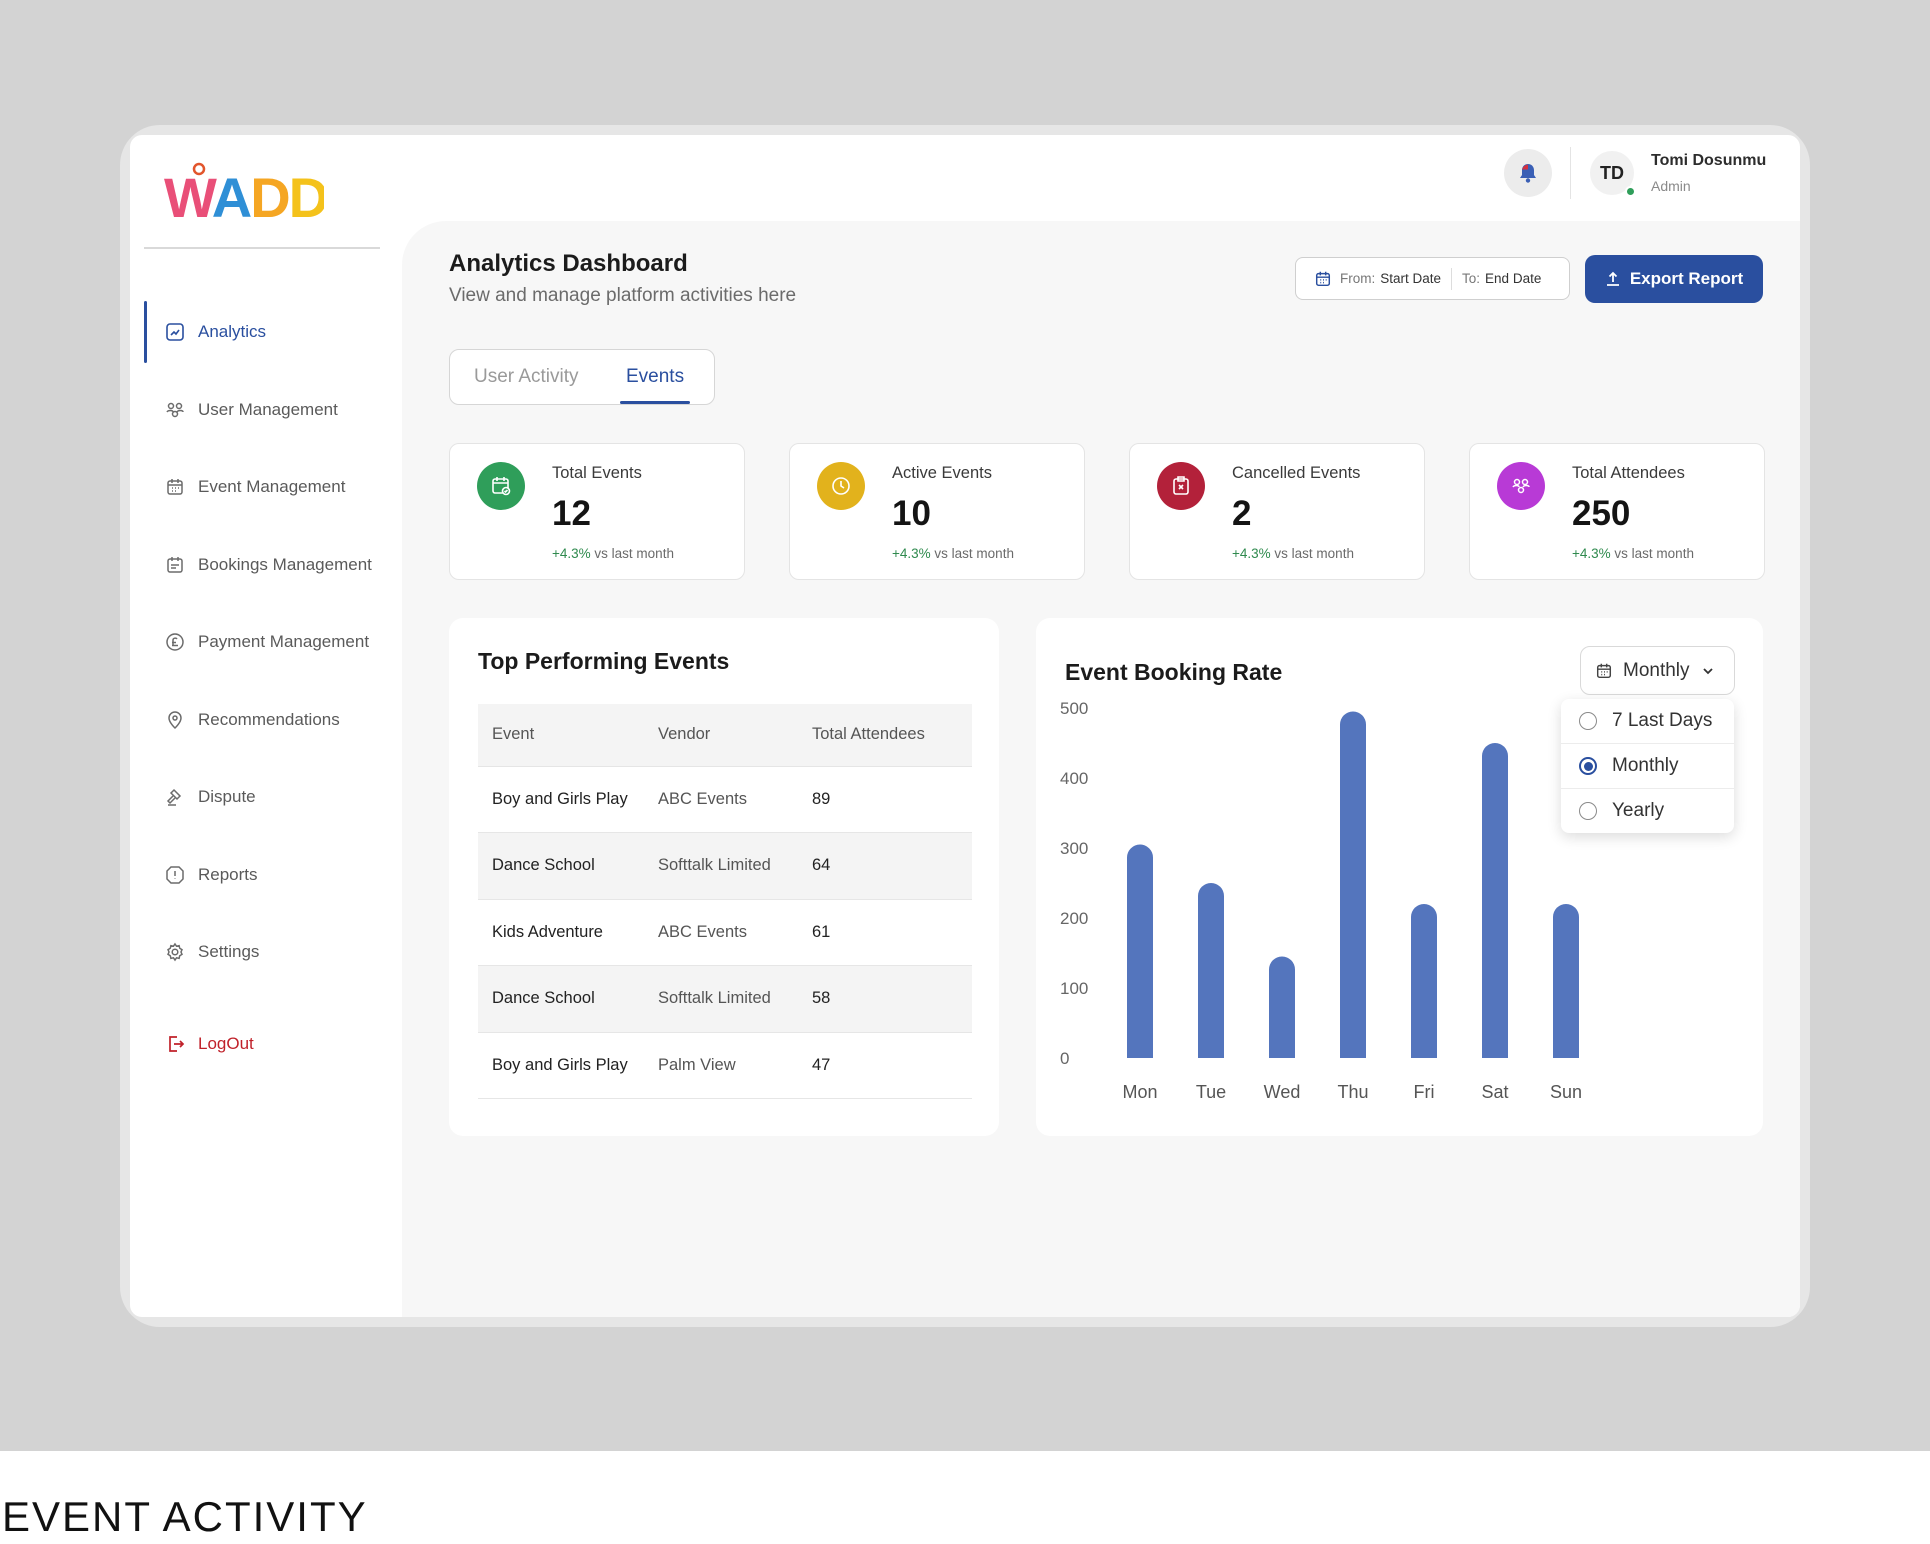 This screenshot has height=1544, width=1930. What do you see at coordinates (1657, 670) in the screenshot?
I see `period-select: Monthly` at bounding box center [1657, 670].